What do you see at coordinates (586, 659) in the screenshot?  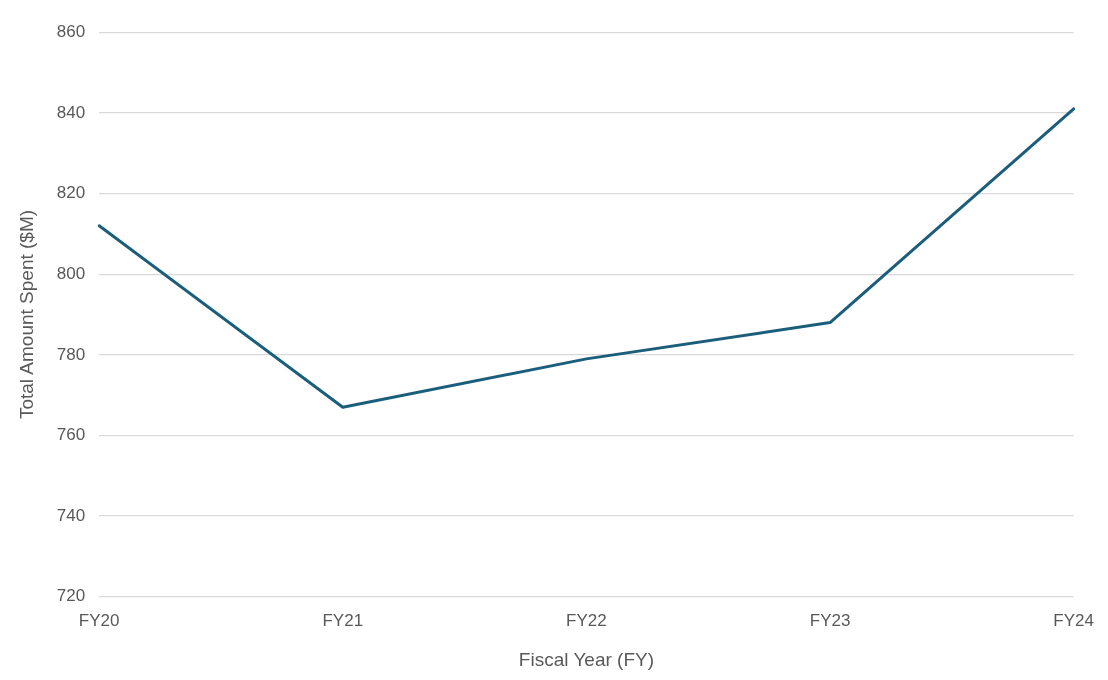 I see `x-axis-title: Fiscal Year (FY)` at bounding box center [586, 659].